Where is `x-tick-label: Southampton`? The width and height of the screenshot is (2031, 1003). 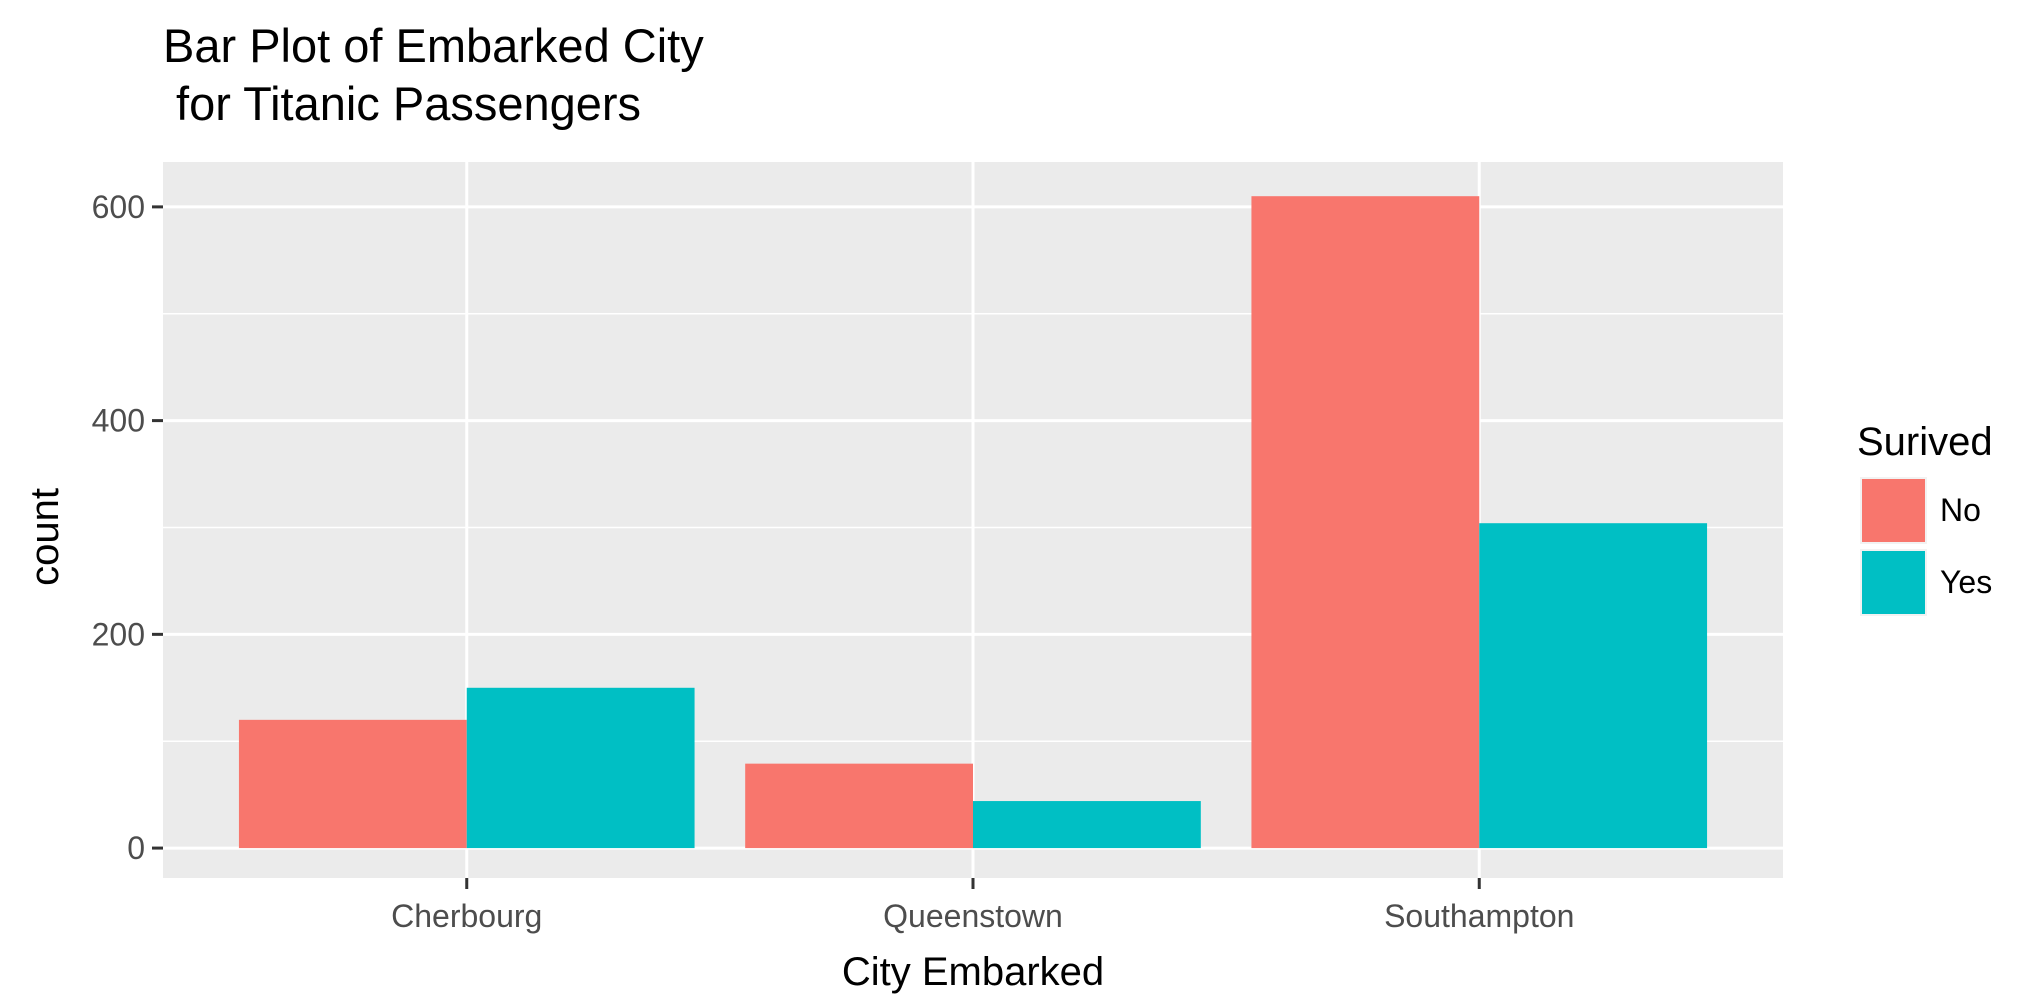
x-tick-label: Southampton is located at coordinates (1479, 916).